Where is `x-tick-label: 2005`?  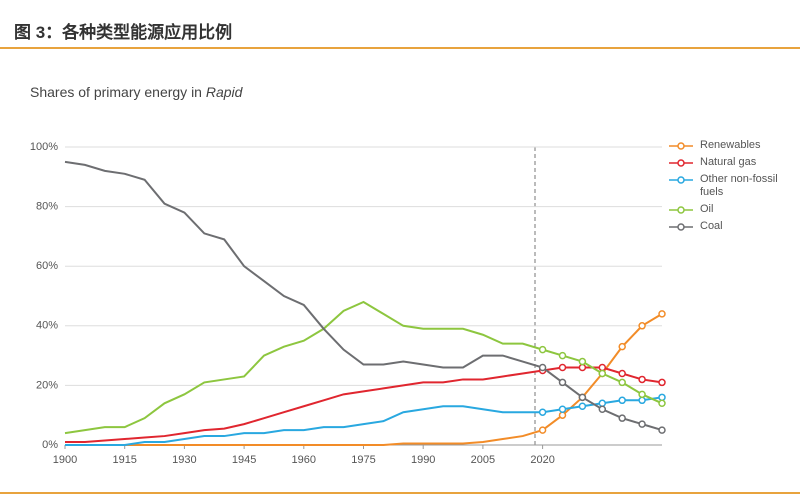
x-tick-label: 2005 is located at coordinates (483, 460).